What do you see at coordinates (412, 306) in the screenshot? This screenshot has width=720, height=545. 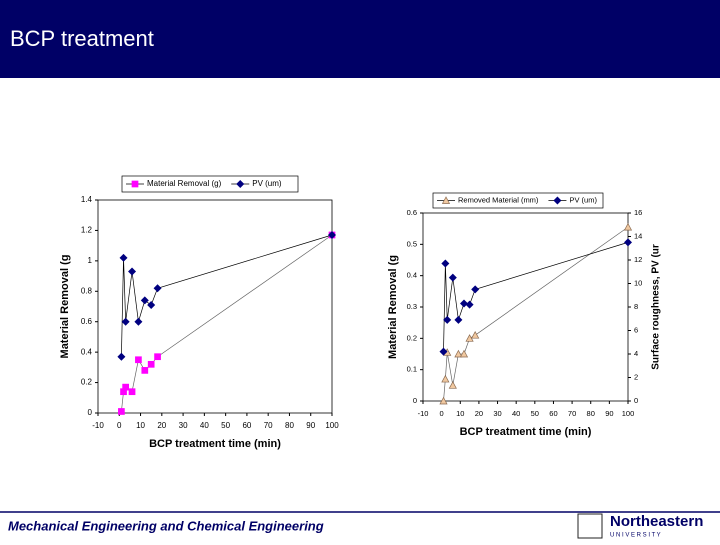 I see `y-tick-label: 0.3` at bounding box center [412, 306].